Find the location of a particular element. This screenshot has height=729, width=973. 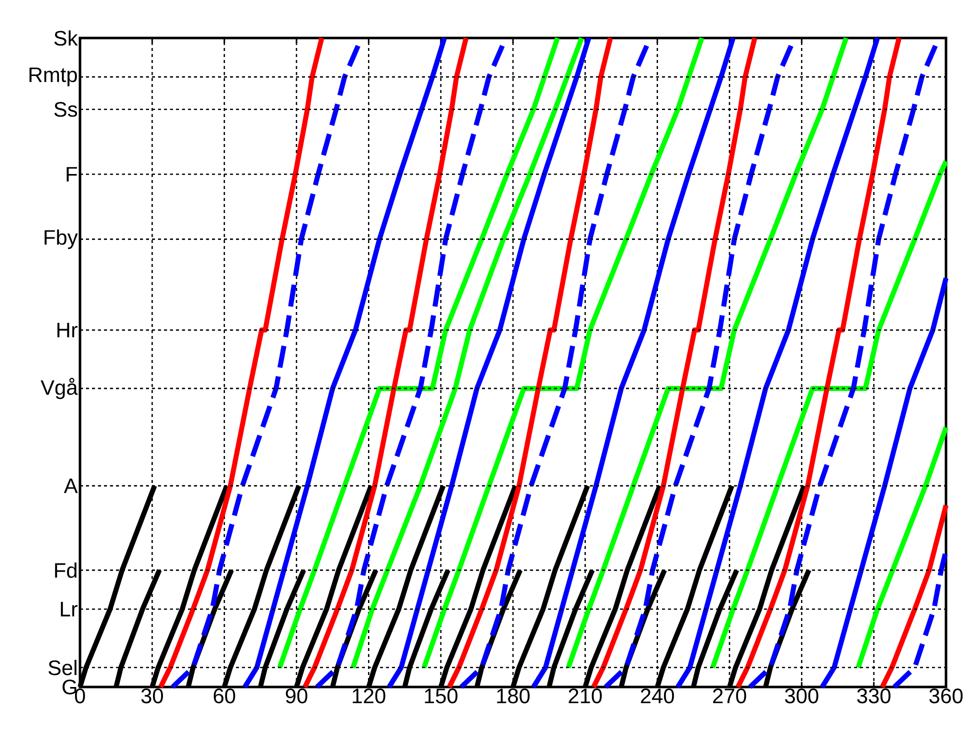

x-tick-label: 330 is located at coordinates (873, 696).